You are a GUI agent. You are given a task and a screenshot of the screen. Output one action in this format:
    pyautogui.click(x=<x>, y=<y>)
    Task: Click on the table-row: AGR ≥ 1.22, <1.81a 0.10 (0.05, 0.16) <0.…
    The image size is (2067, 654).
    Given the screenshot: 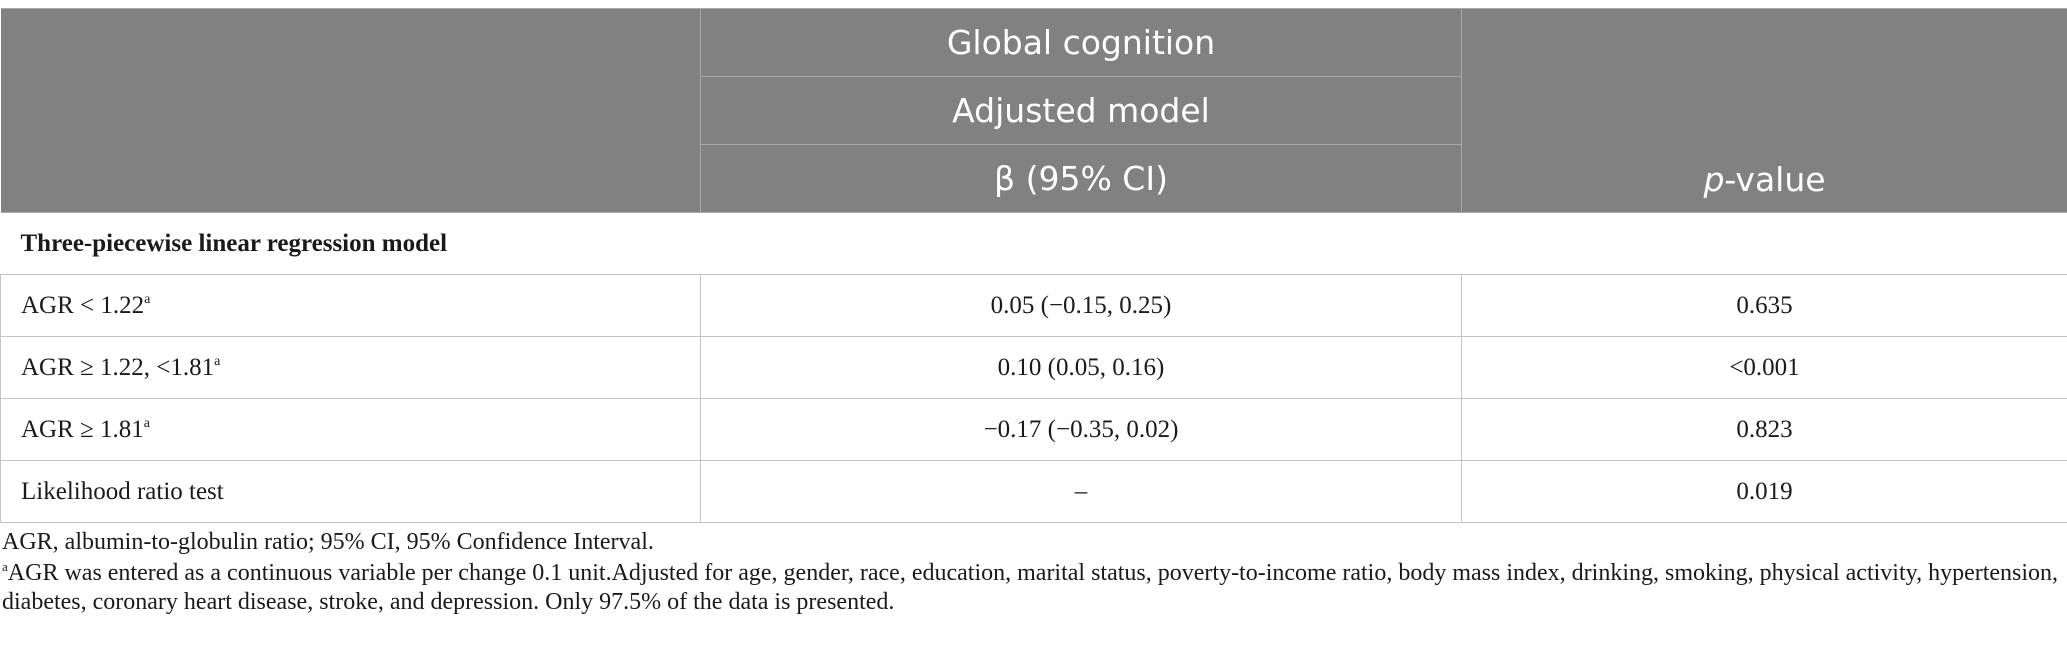 What is the action you would take?
    pyautogui.click(x=1033, y=367)
    